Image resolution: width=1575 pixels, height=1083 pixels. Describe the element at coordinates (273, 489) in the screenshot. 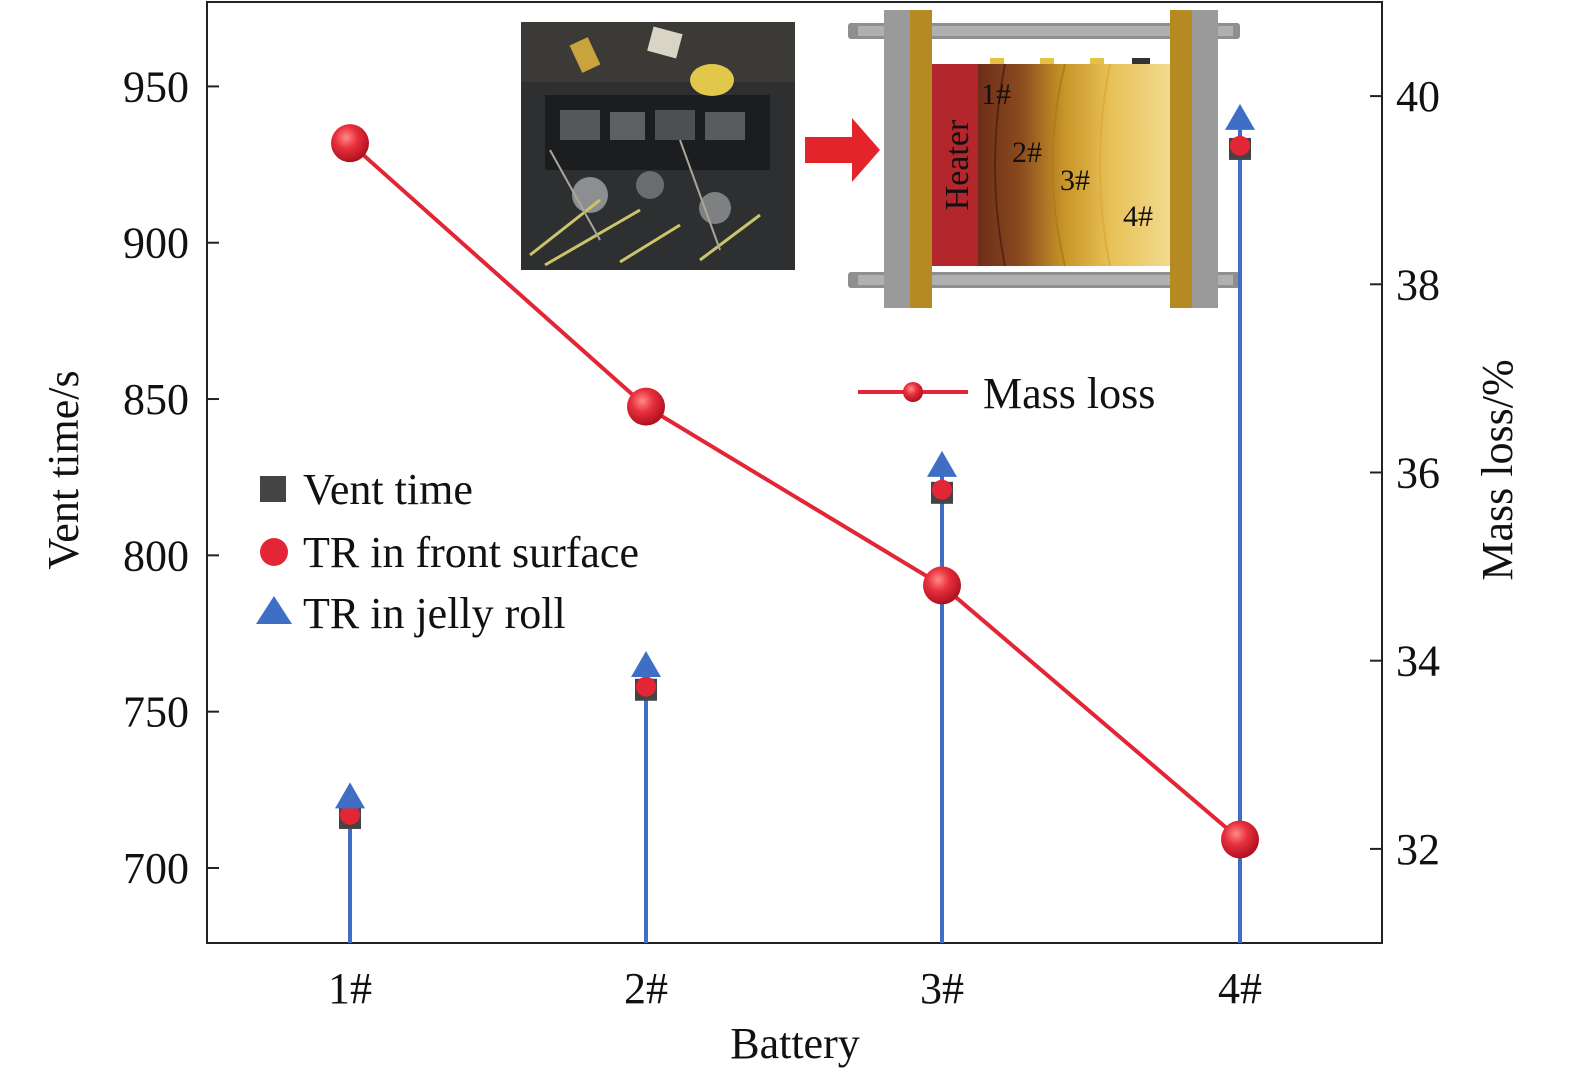

I see `legend-square-marker` at that location.